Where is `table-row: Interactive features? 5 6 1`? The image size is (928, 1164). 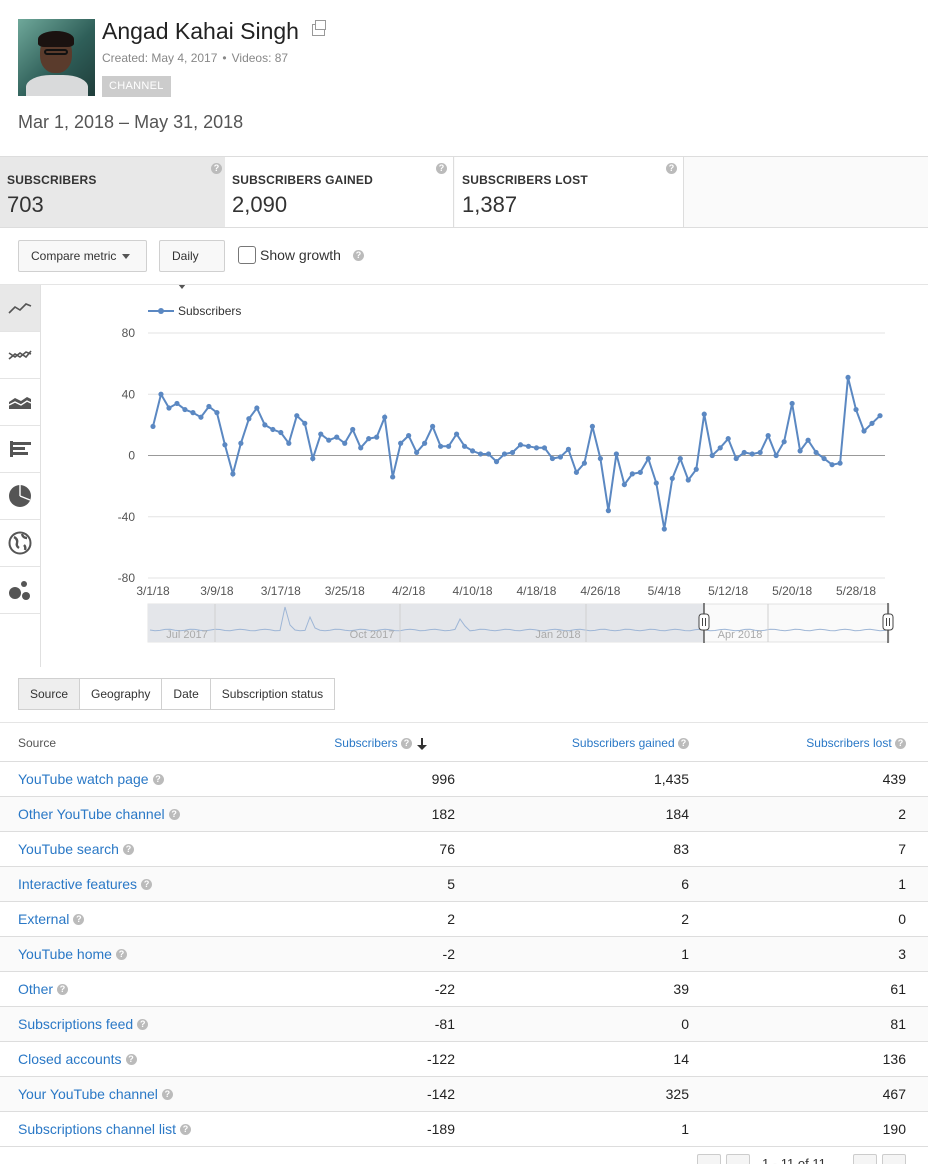 table-row: Interactive features? 5 6 1 is located at coordinates (464, 884).